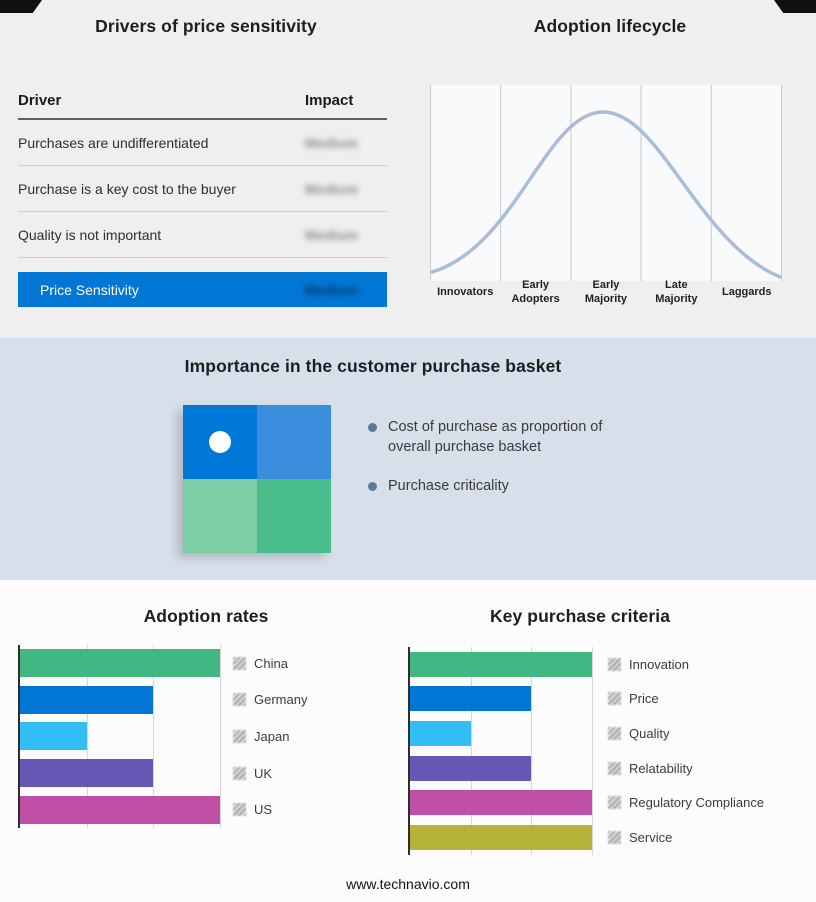  Describe the element at coordinates (329, 100) in the screenshot. I see `column-impact: Impact` at that location.